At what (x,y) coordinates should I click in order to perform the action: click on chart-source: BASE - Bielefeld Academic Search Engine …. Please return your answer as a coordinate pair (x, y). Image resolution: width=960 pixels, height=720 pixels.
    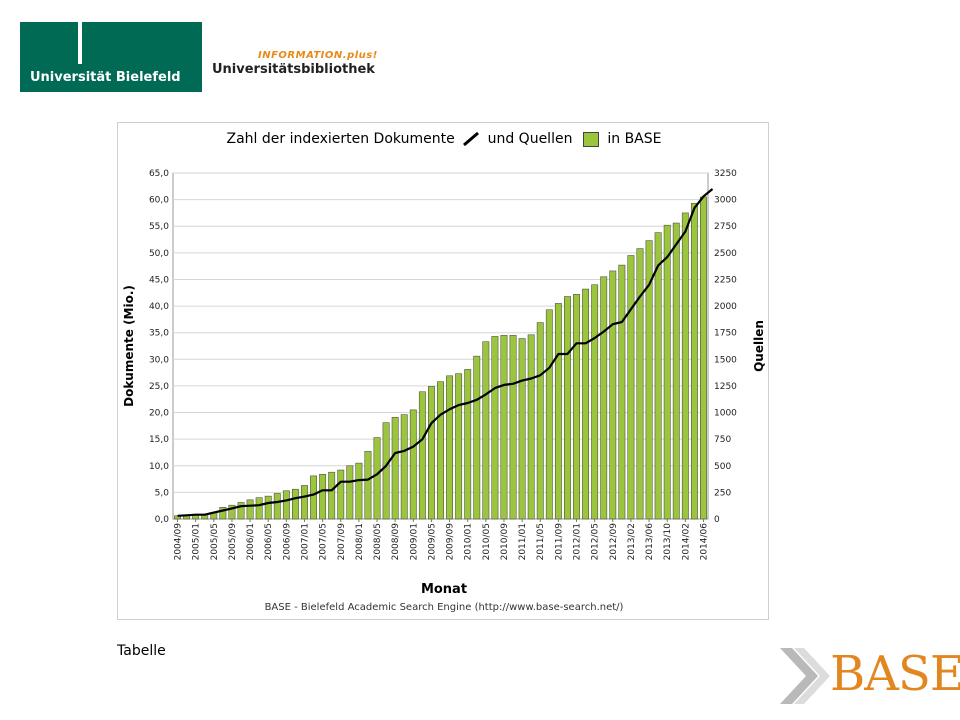
    Looking at the image, I should click on (444, 607).